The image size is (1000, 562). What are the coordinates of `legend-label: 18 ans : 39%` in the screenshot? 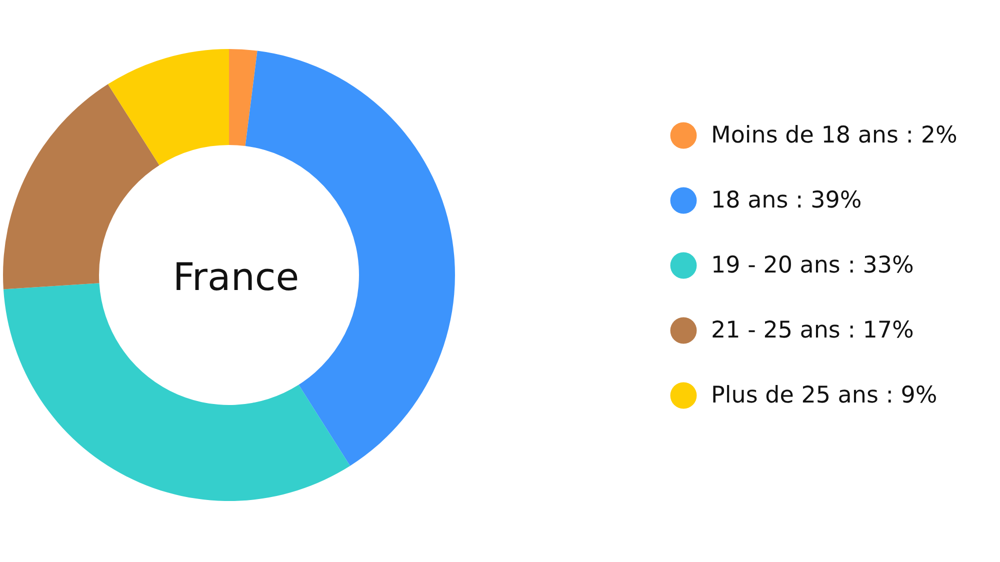 It's located at (786, 201).